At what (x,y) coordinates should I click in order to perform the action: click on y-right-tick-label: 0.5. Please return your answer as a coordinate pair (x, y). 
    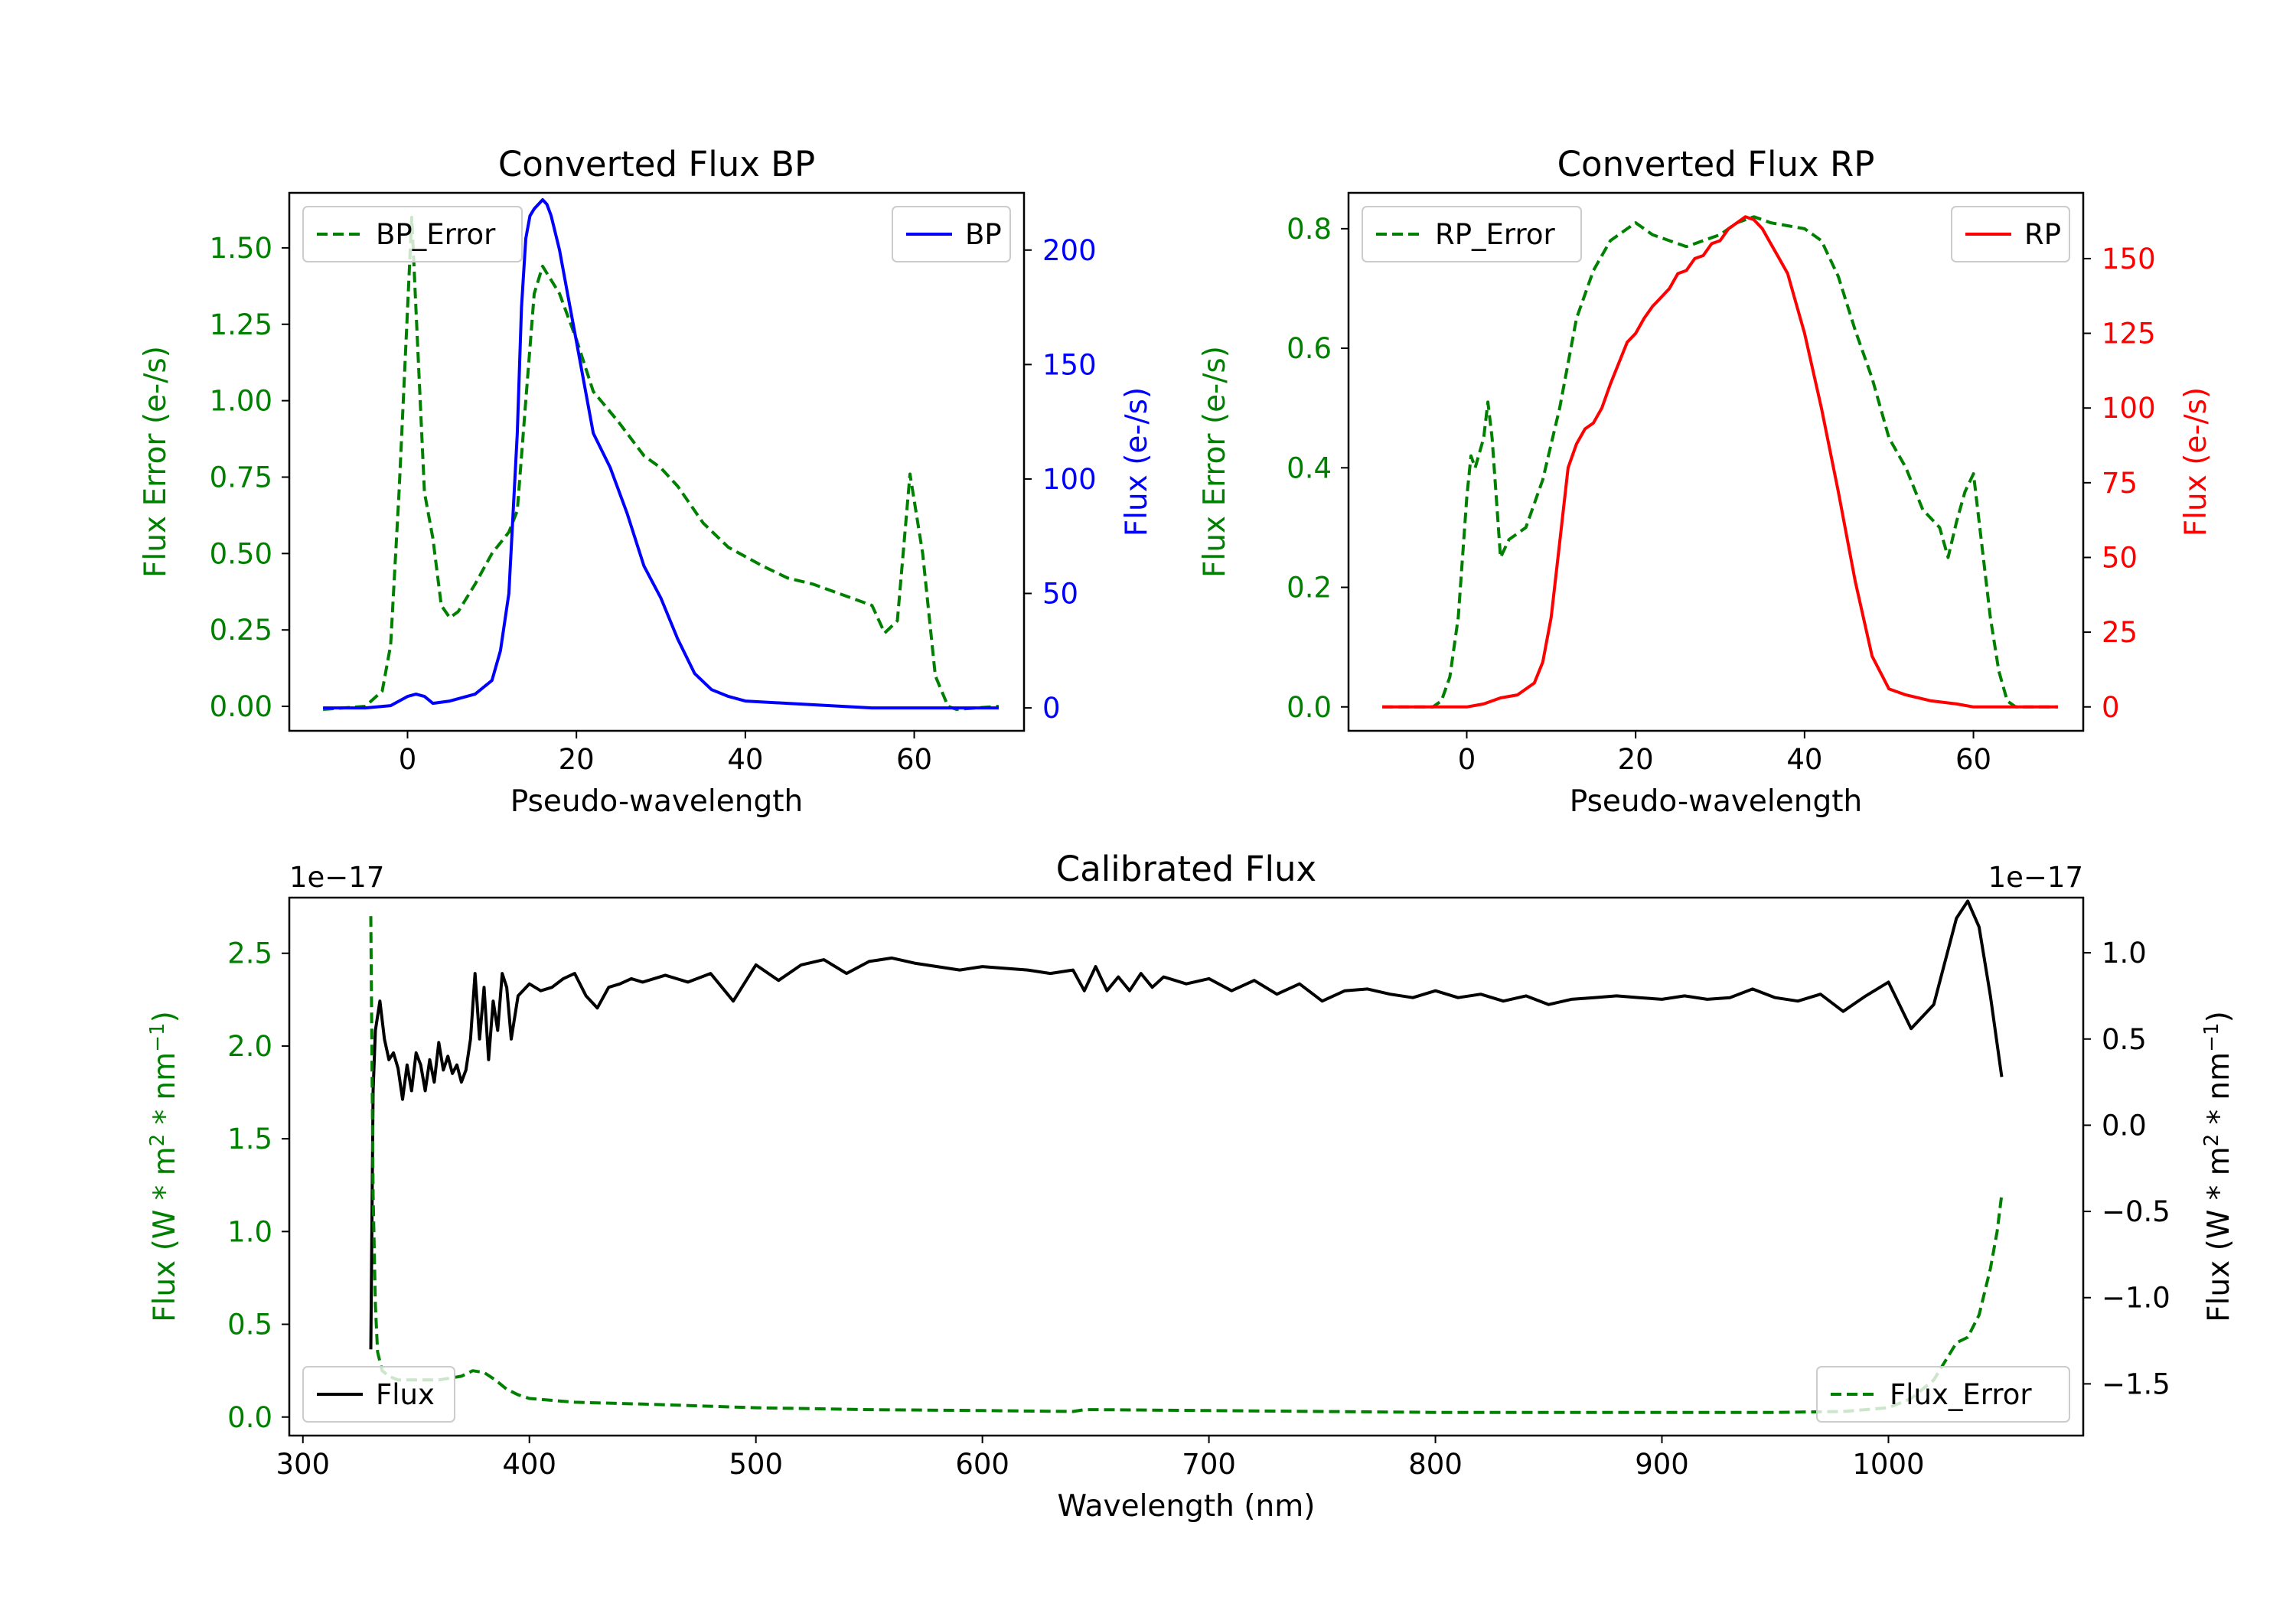
    Looking at the image, I should click on (2124, 1039).